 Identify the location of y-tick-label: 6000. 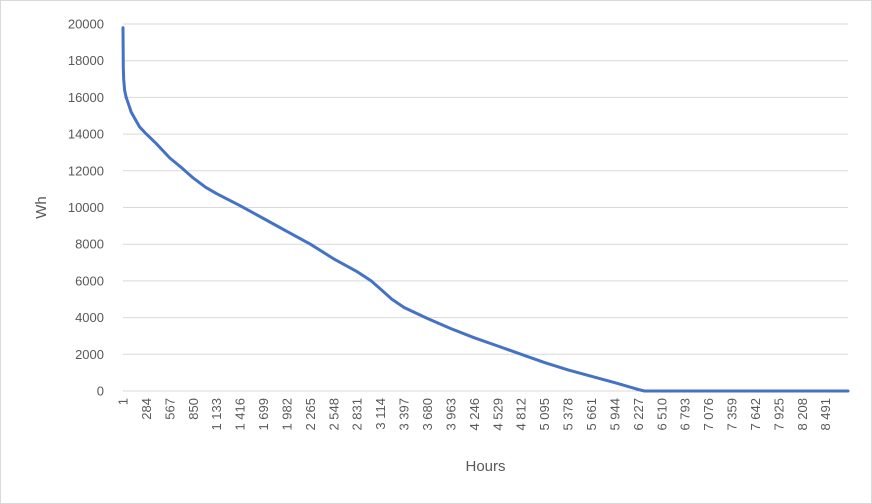
(89, 280).